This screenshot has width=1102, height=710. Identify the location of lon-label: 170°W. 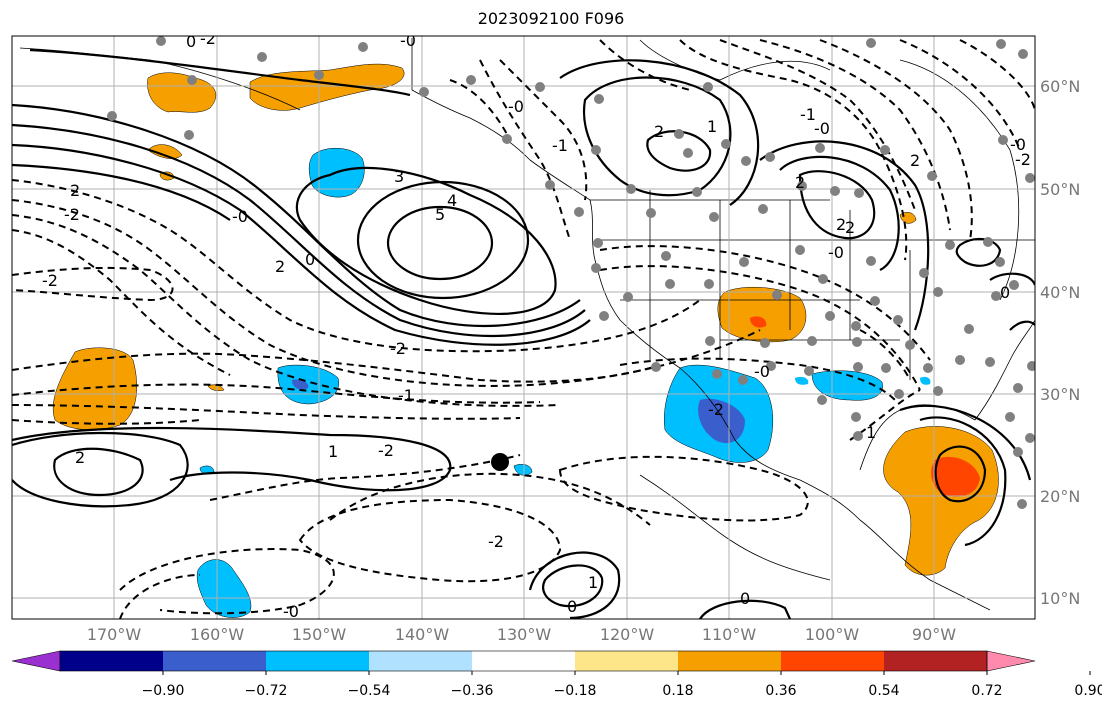
(114, 634).